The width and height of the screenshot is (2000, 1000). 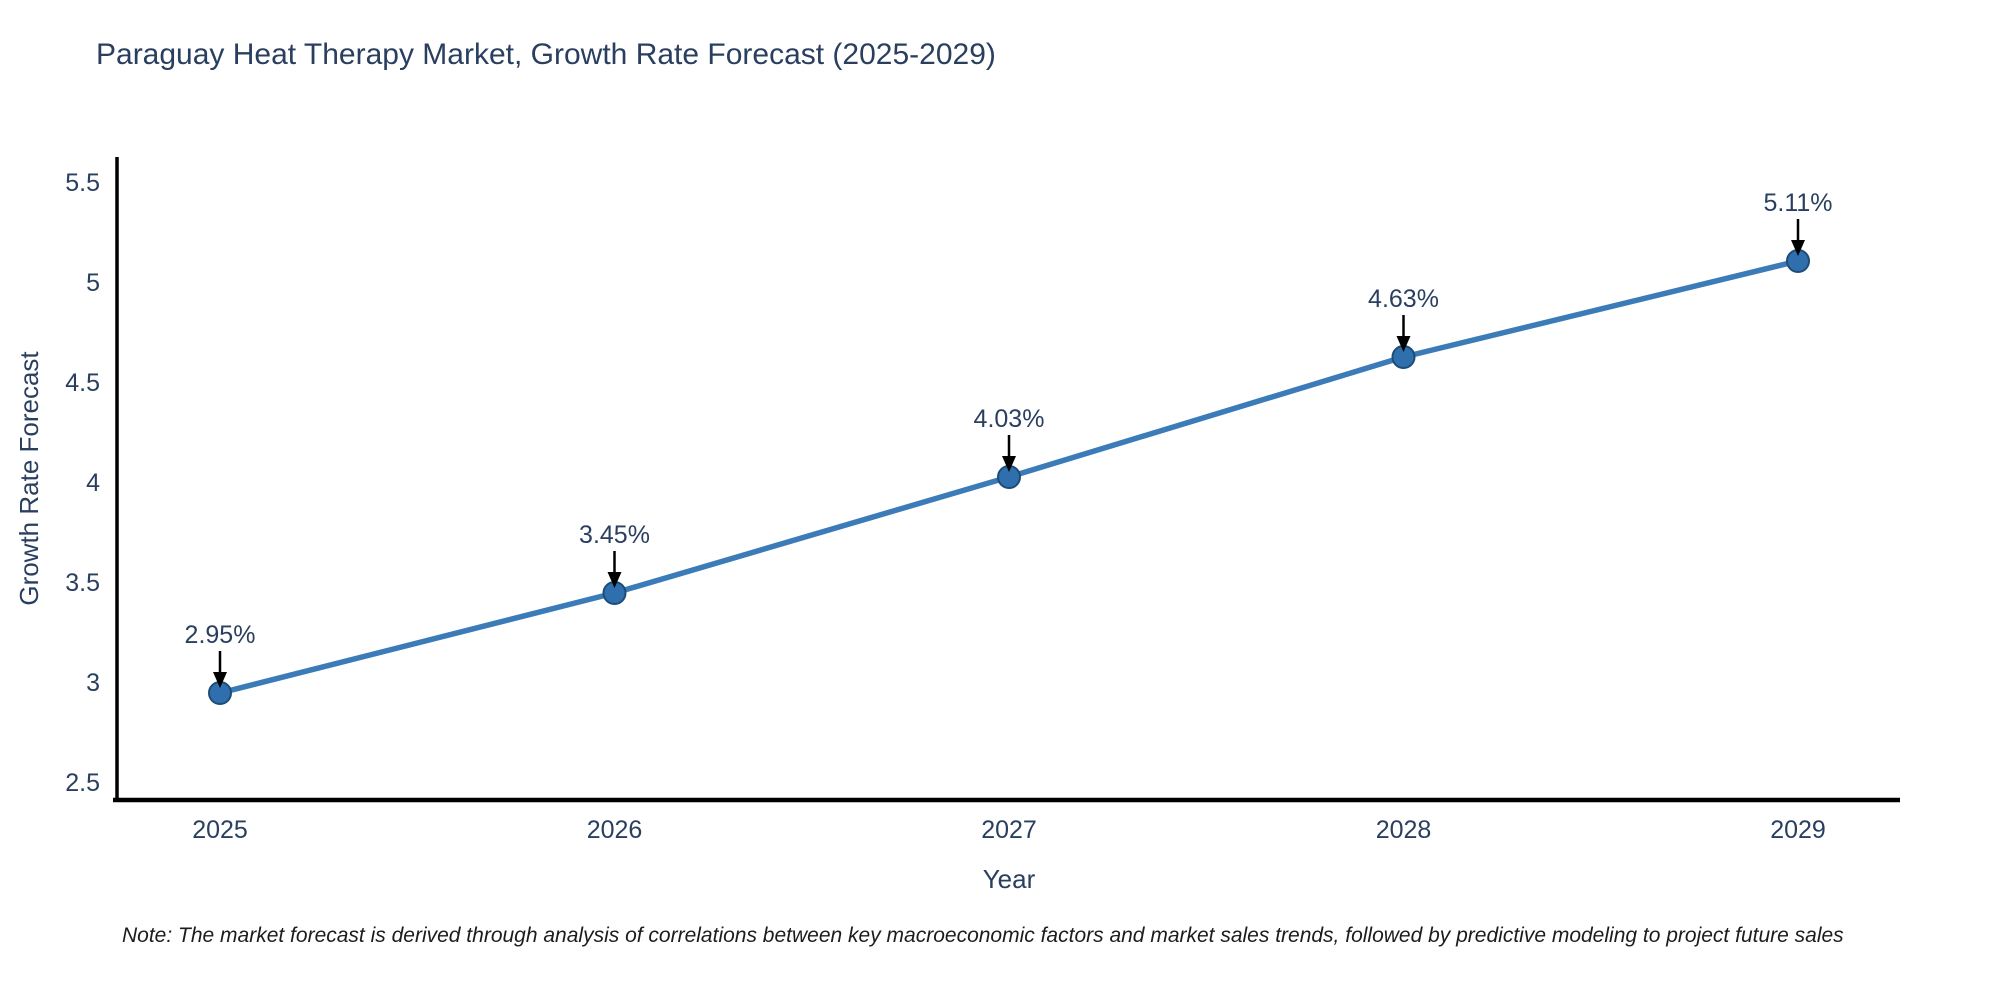 What do you see at coordinates (1009, 879) in the screenshot?
I see `x-axis-title: Year` at bounding box center [1009, 879].